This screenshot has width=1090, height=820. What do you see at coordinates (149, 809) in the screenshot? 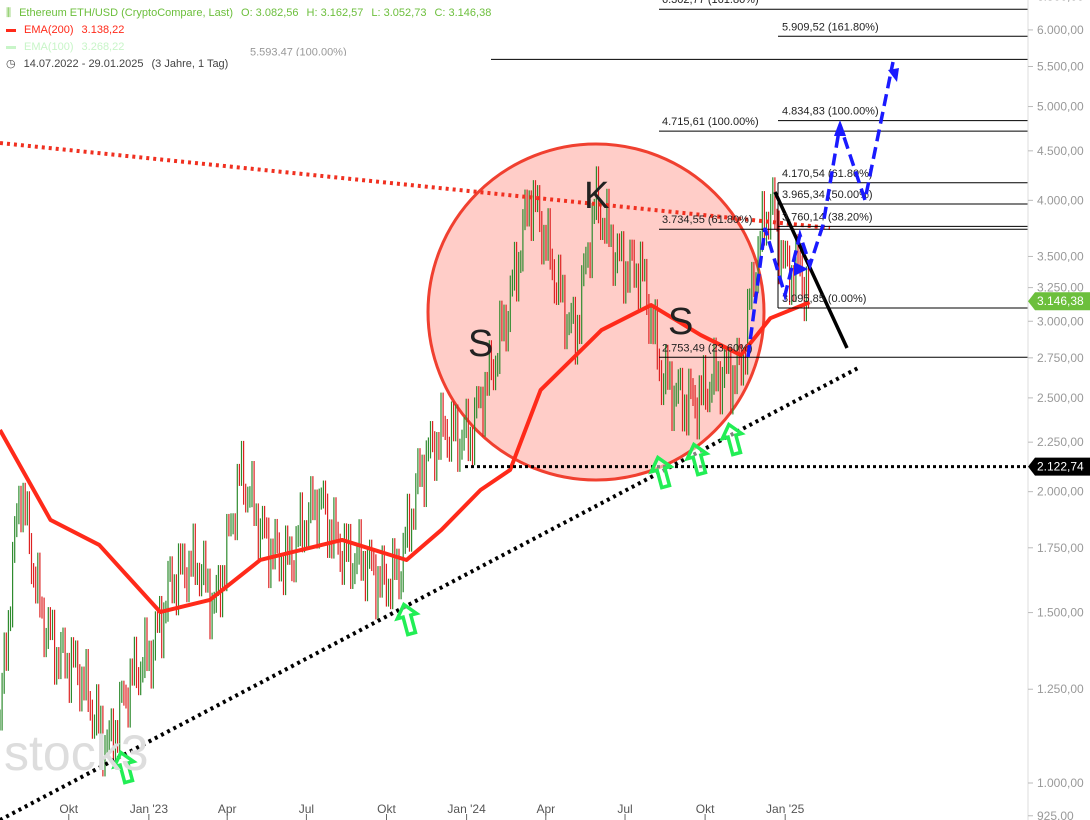
I see `x-tick-label: Jan '23` at bounding box center [149, 809].